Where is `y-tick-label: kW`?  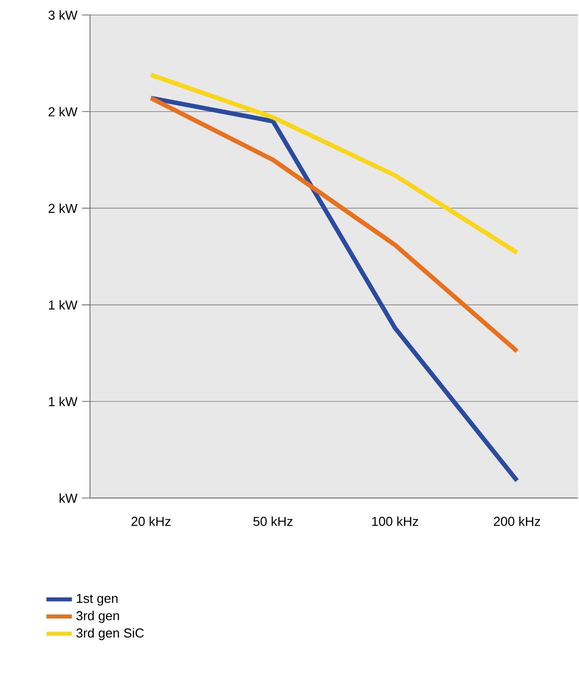 y-tick-label: kW is located at coordinates (69, 498).